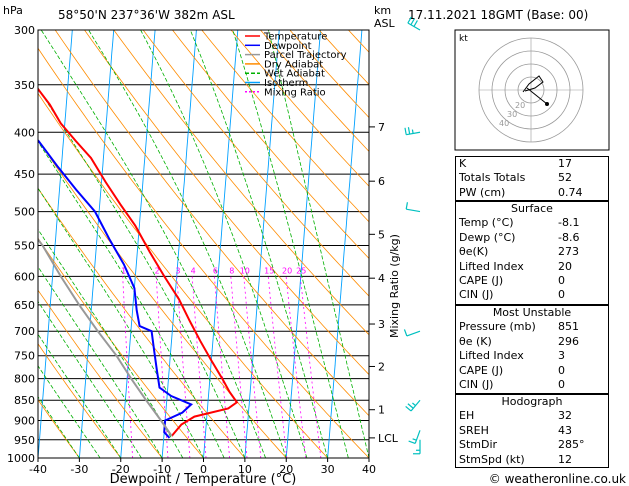 This screenshot has height=486, width=629. Describe the element at coordinates (245, 270) in the screenshot. I see `mixing-ratio-label: 10` at that location.